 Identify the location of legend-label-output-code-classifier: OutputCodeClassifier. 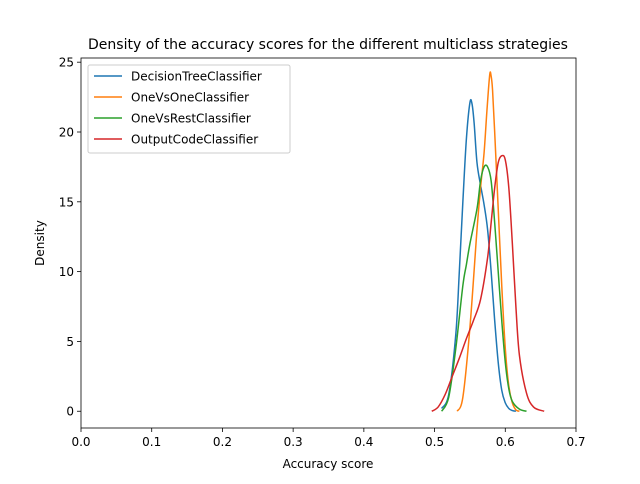
(194, 140).